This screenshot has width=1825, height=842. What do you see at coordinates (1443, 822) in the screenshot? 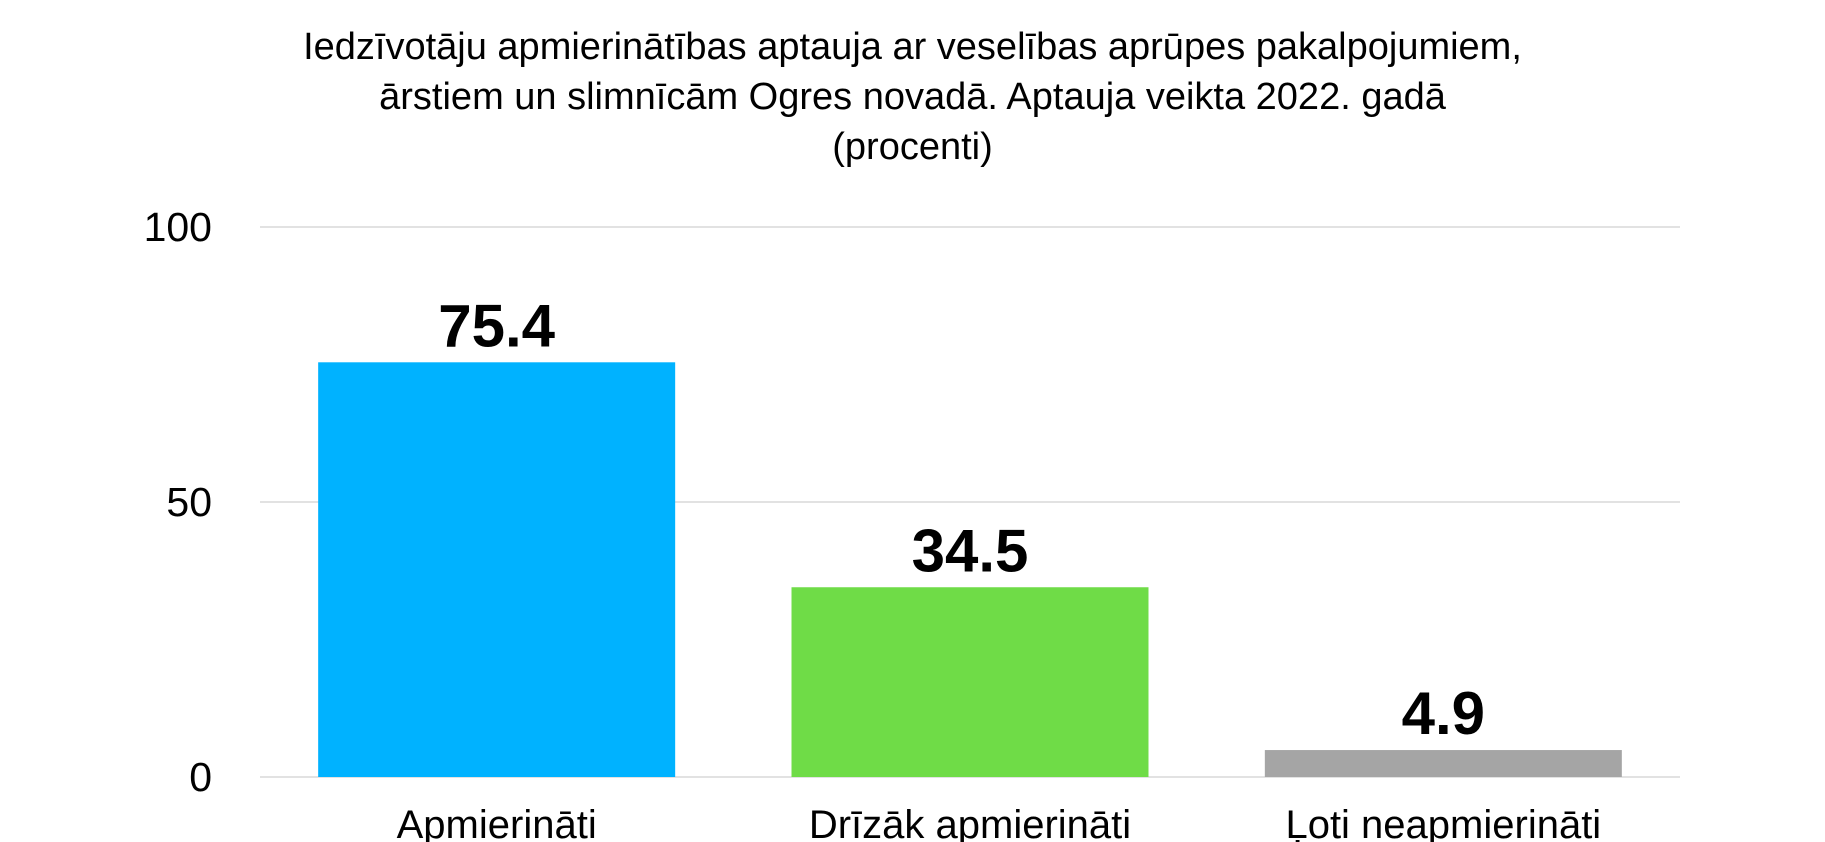
I see `category-label-3: Ļoti neapmierināti` at bounding box center [1443, 822].